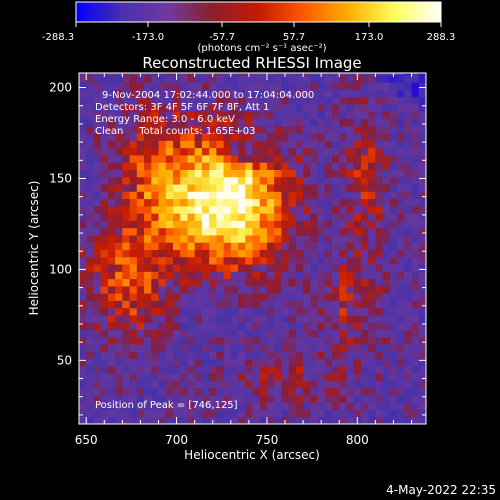  Describe the element at coordinates (222, 37) in the screenshot. I see `colorbar-tick-label: -57.7` at that location.